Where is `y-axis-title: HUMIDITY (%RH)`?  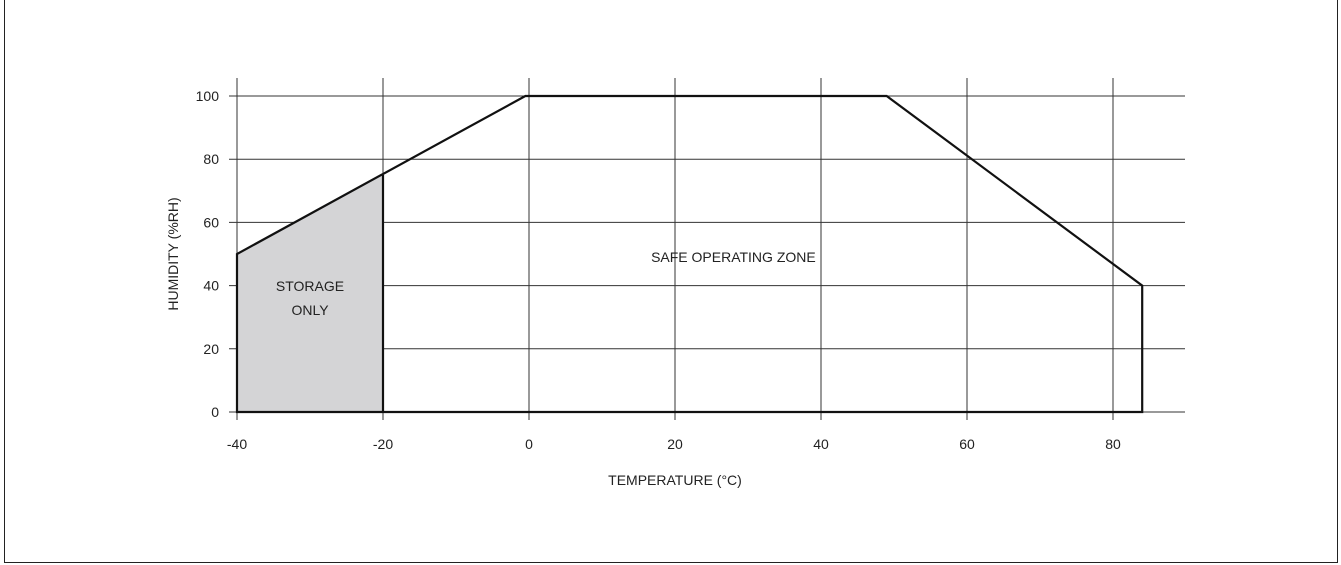 y-axis-title: HUMIDITY (%RH) is located at coordinates (173, 253).